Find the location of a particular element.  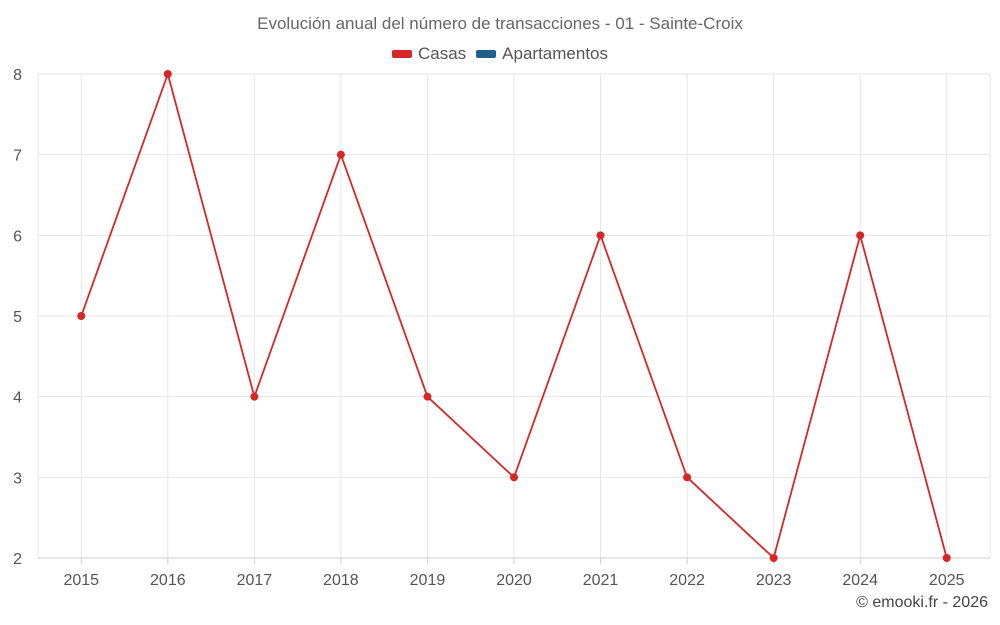

x-tick-label: 2016 is located at coordinates (168, 580).